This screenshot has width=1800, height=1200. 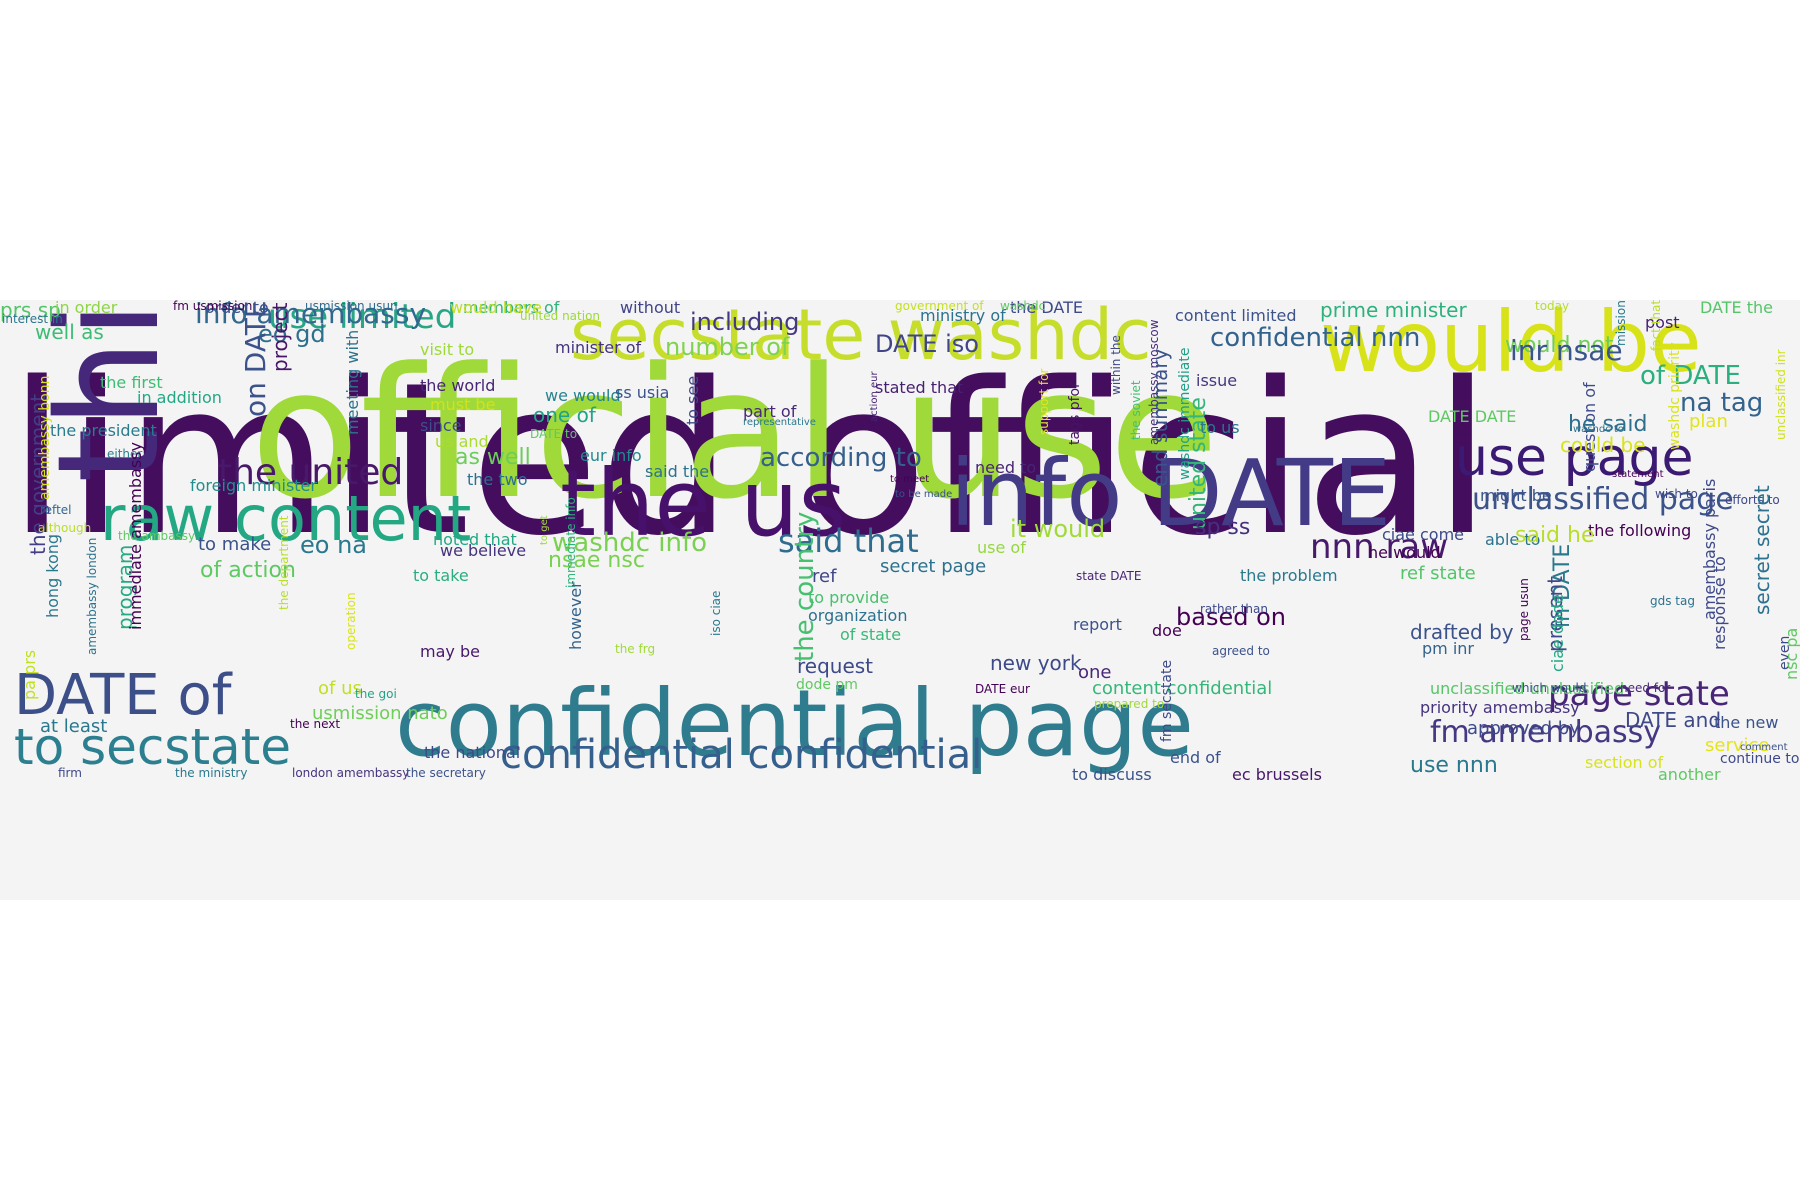 I want to click on cloud-word: united nation, so click(x=560, y=316).